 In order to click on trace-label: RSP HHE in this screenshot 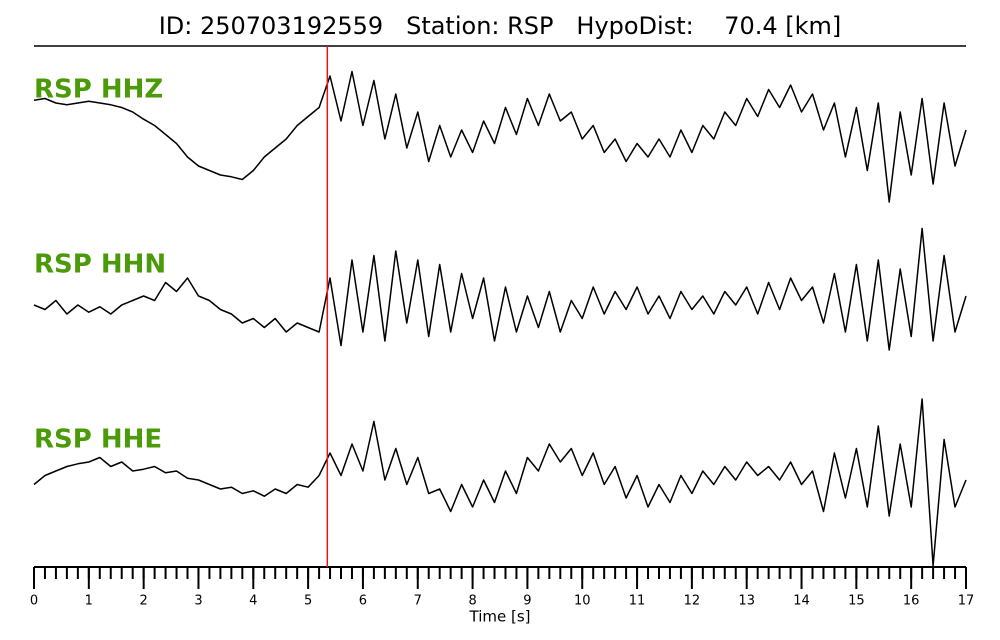, I will do `click(98, 440)`.